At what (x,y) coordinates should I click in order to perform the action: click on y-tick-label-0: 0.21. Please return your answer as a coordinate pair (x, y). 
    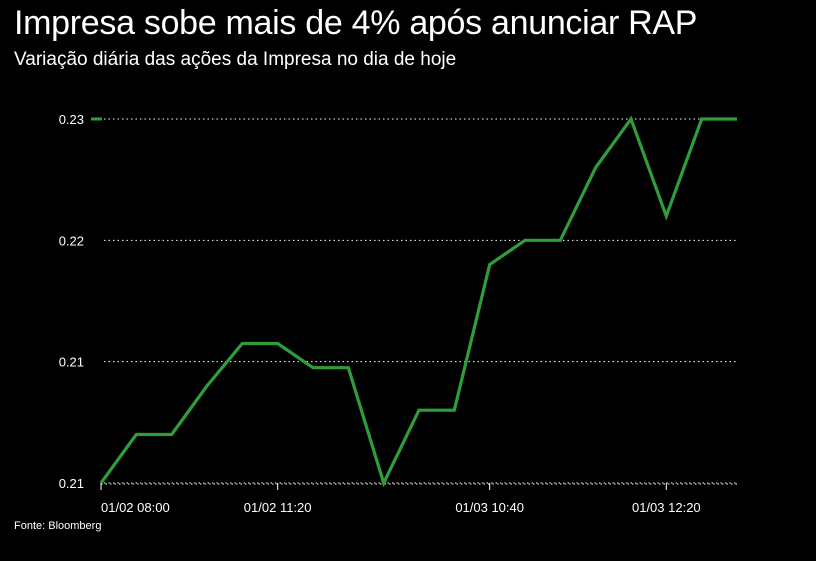
    Looking at the image, I should click on (71, 483).